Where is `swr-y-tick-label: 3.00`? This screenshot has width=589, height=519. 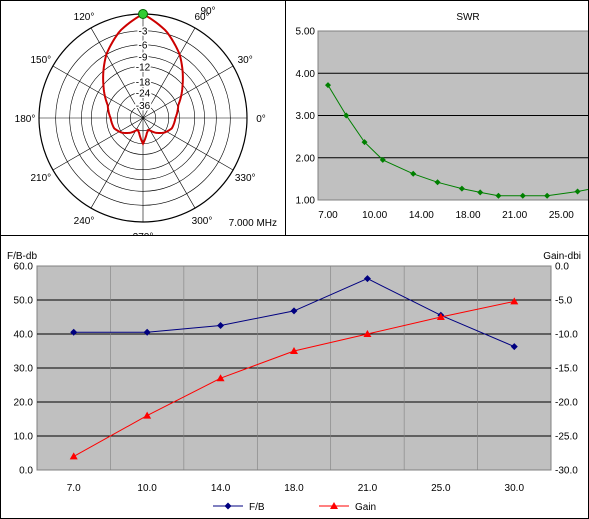
swr-y-tick-label: 3.00 is located at coordinates (306, 116).